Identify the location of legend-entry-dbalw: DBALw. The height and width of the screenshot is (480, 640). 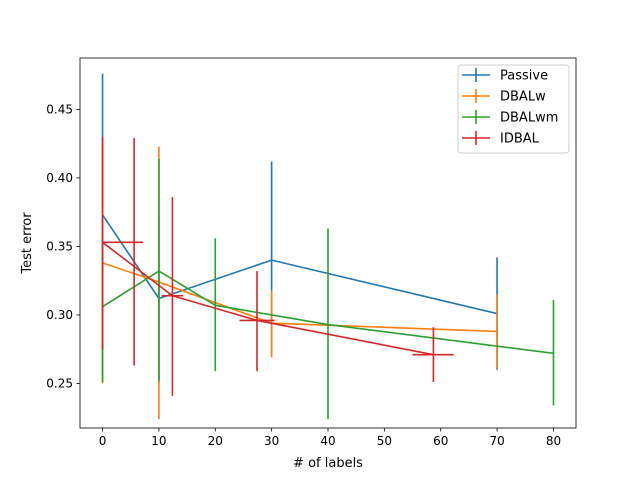
(504, 97).